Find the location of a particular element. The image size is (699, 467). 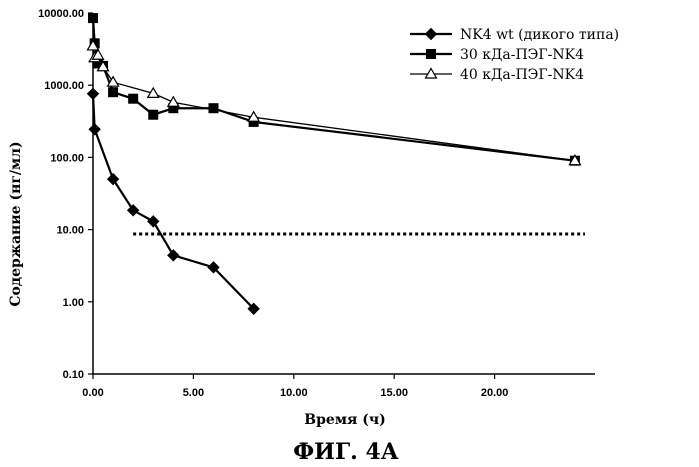

figure-caption: ФИГ. 4А is located at coordinates (345, 452).